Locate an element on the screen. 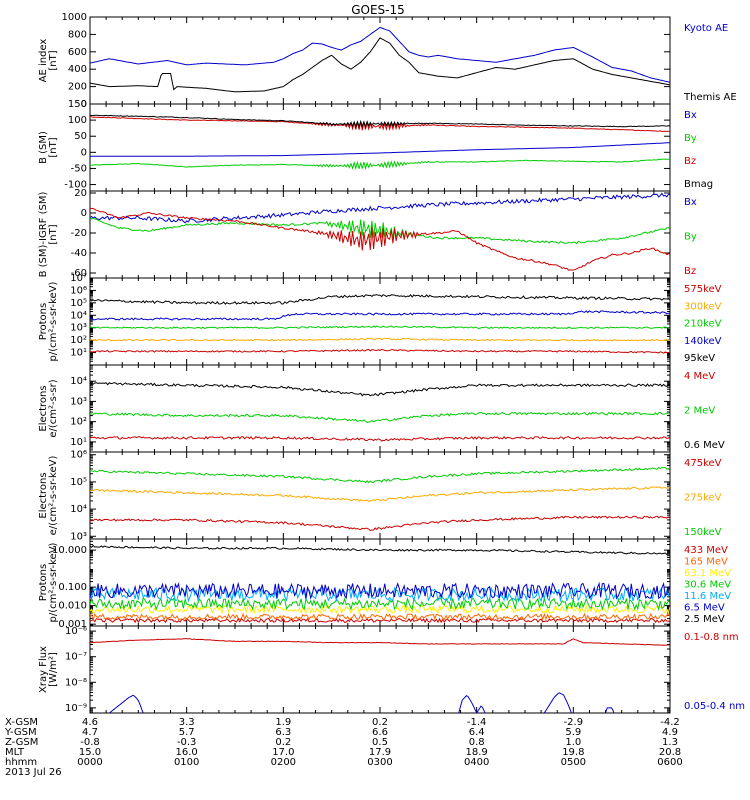  footer-value: 18.9 is located at coordinates (477, 752).